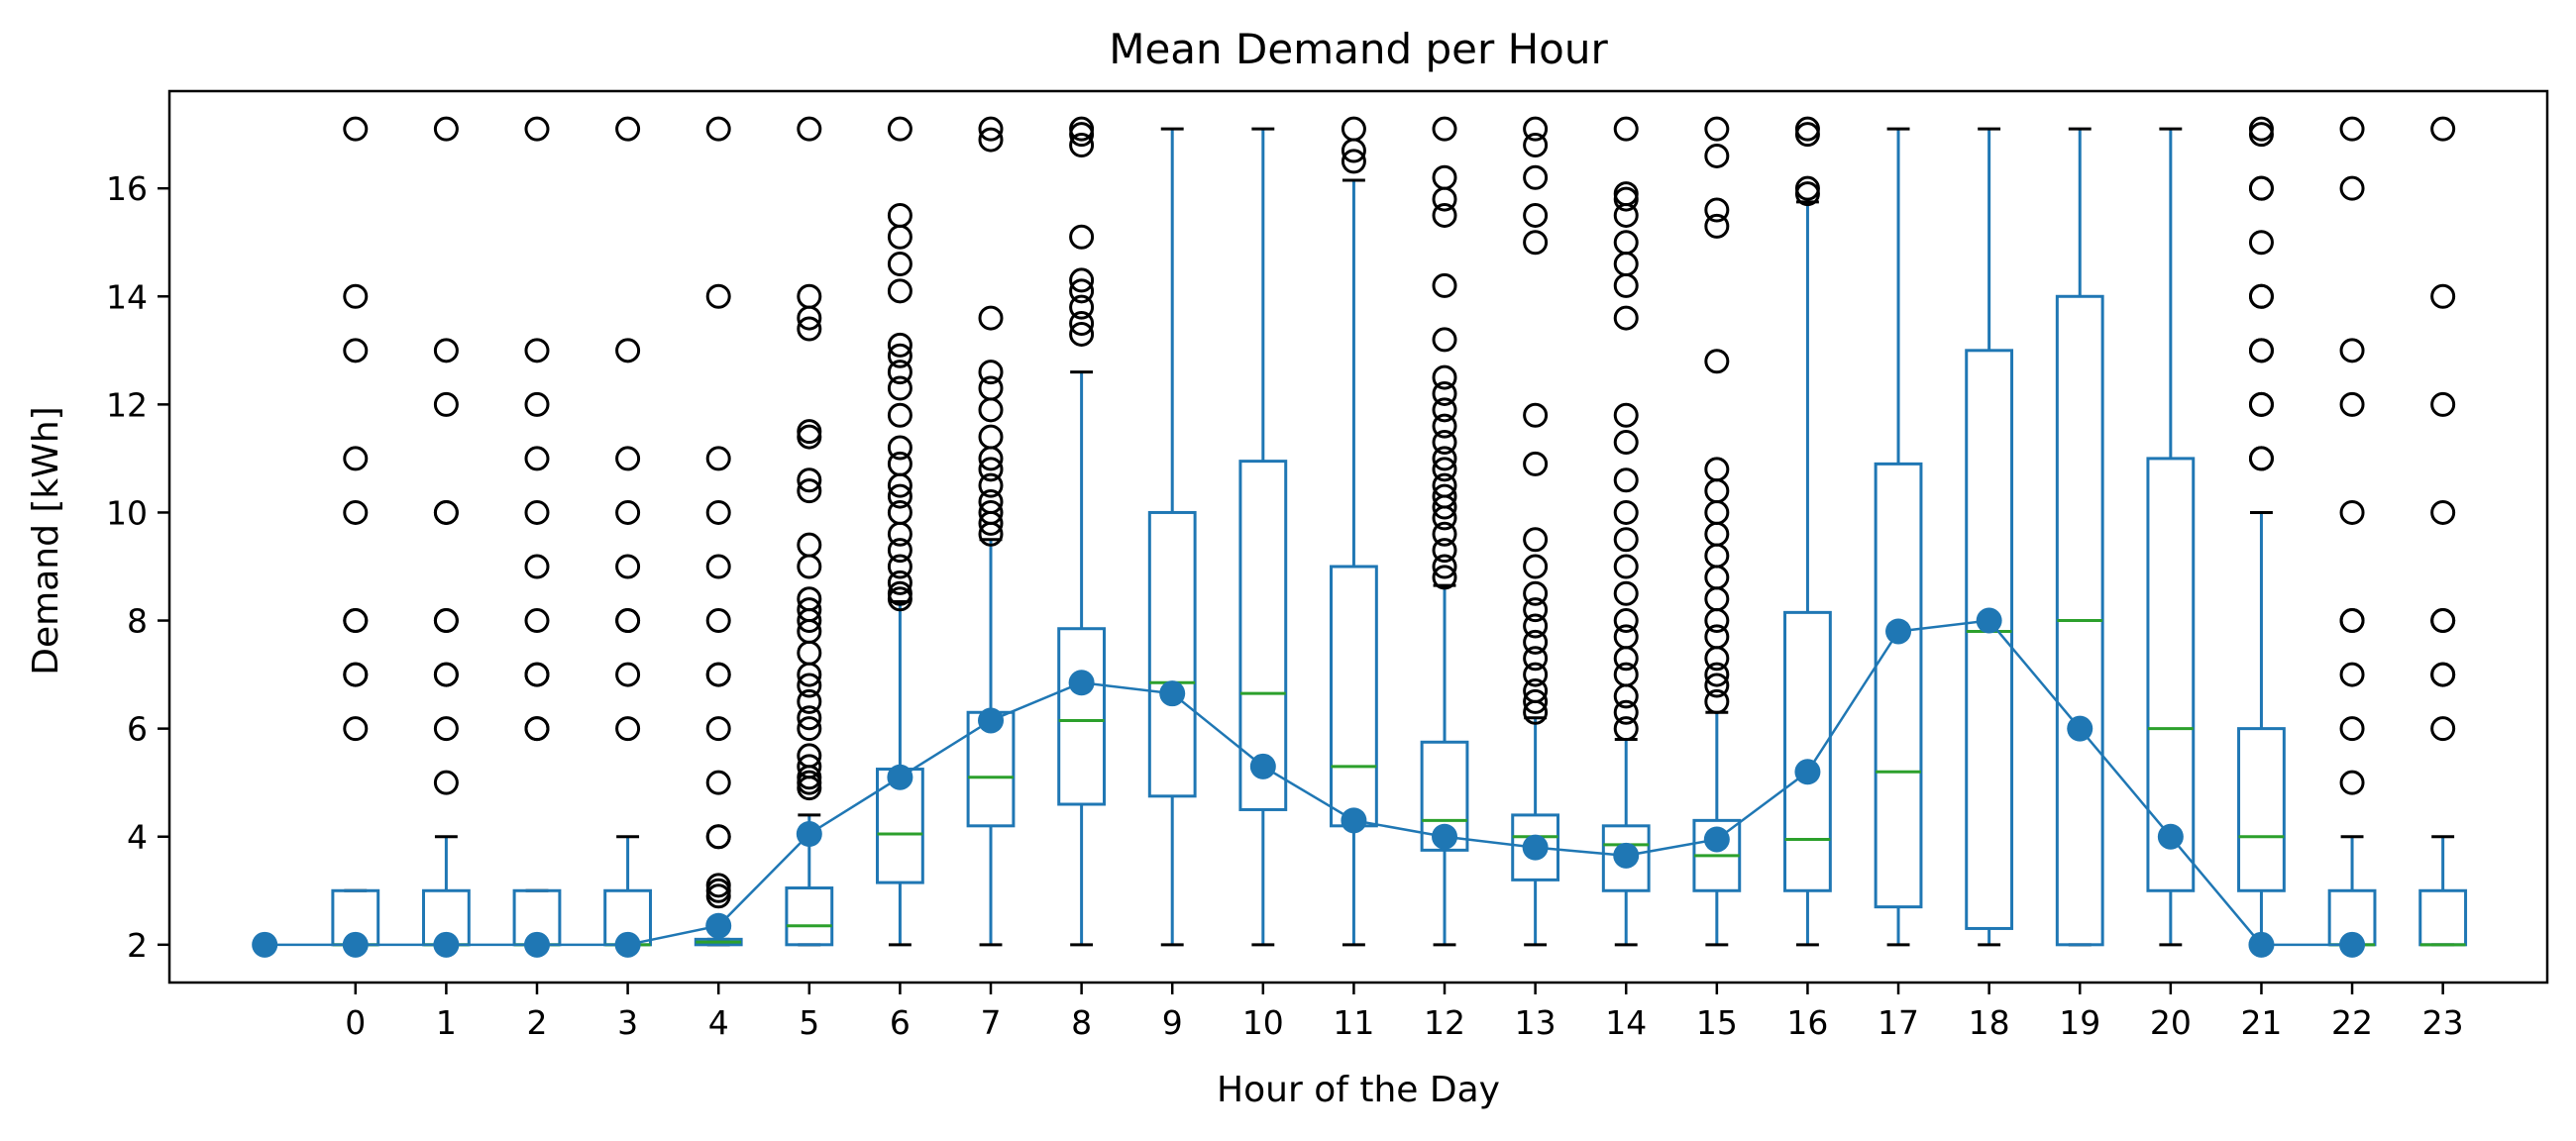 The image size is (2576, 1141). Describe the element at coordinates (1353, 1022) in the screenshot. I see `x-tick-label: 11` at that location.